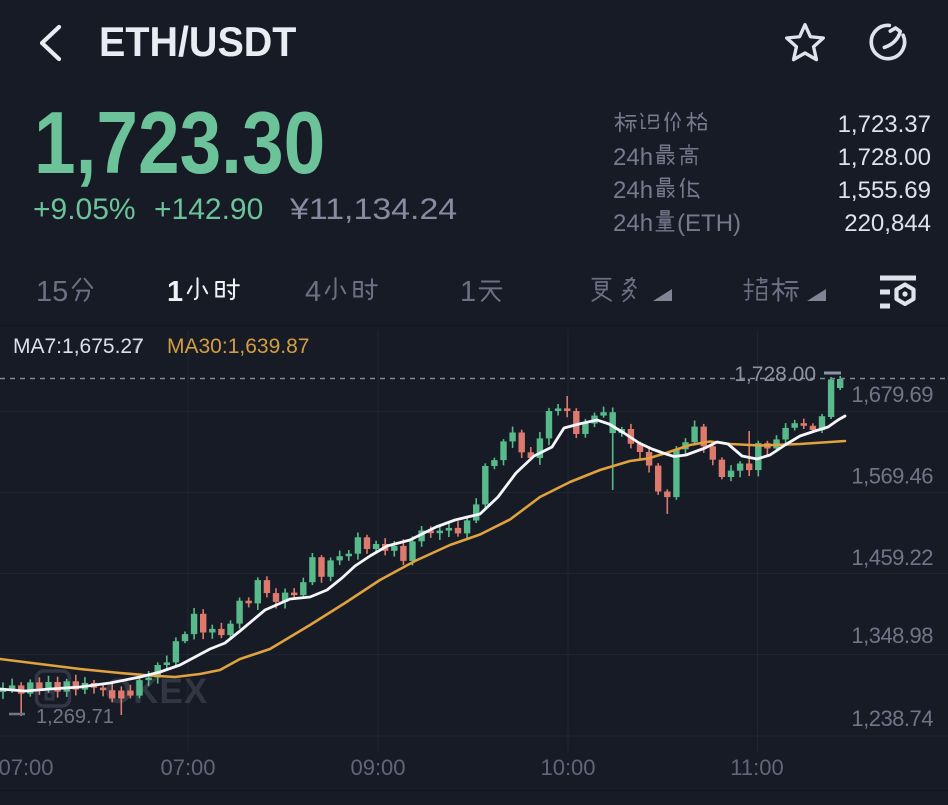  What do you see at coordinates (756, 767) in the screenshot?
I see `svg-text: 11:00` at bounding box center [756, 767].